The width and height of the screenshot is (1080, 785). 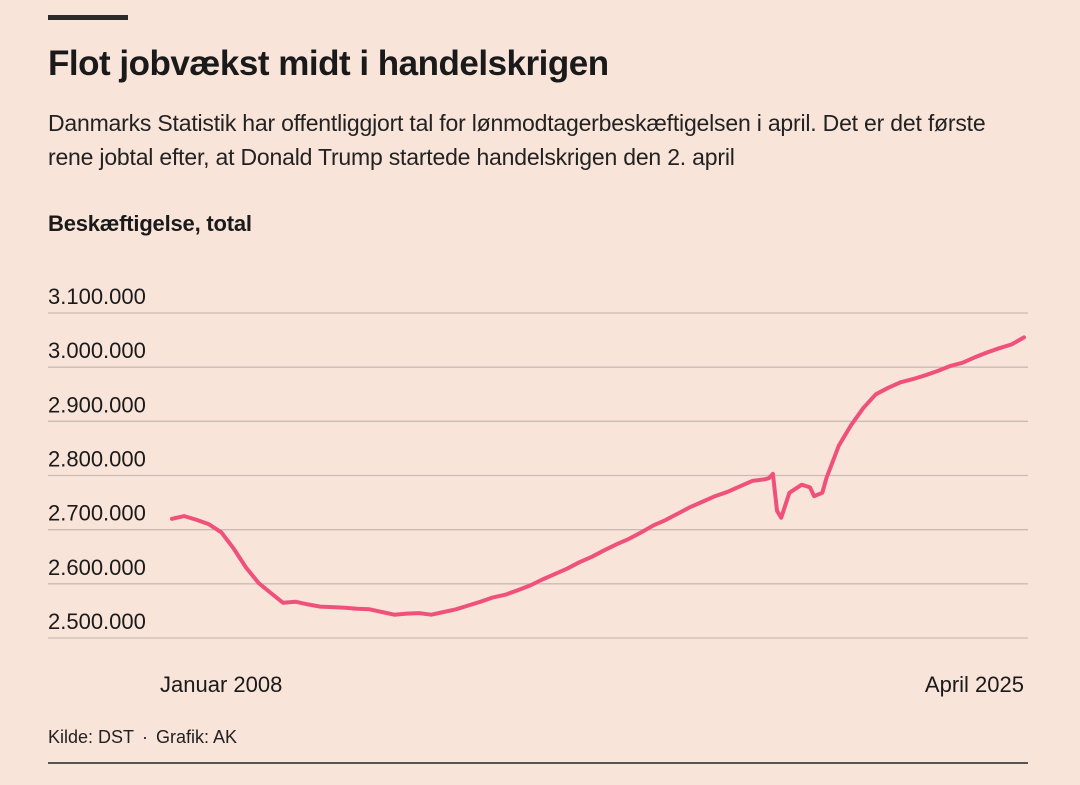 I want to click on x-tick-label-start: Januar 2008, so click(x=221, y=684).